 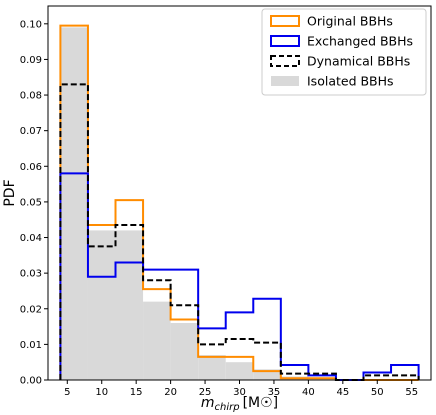 What do you see at coordinates (274, 392) in the screenshot?
I see `x-tick-label: 35` at bounding box center [274, 392].